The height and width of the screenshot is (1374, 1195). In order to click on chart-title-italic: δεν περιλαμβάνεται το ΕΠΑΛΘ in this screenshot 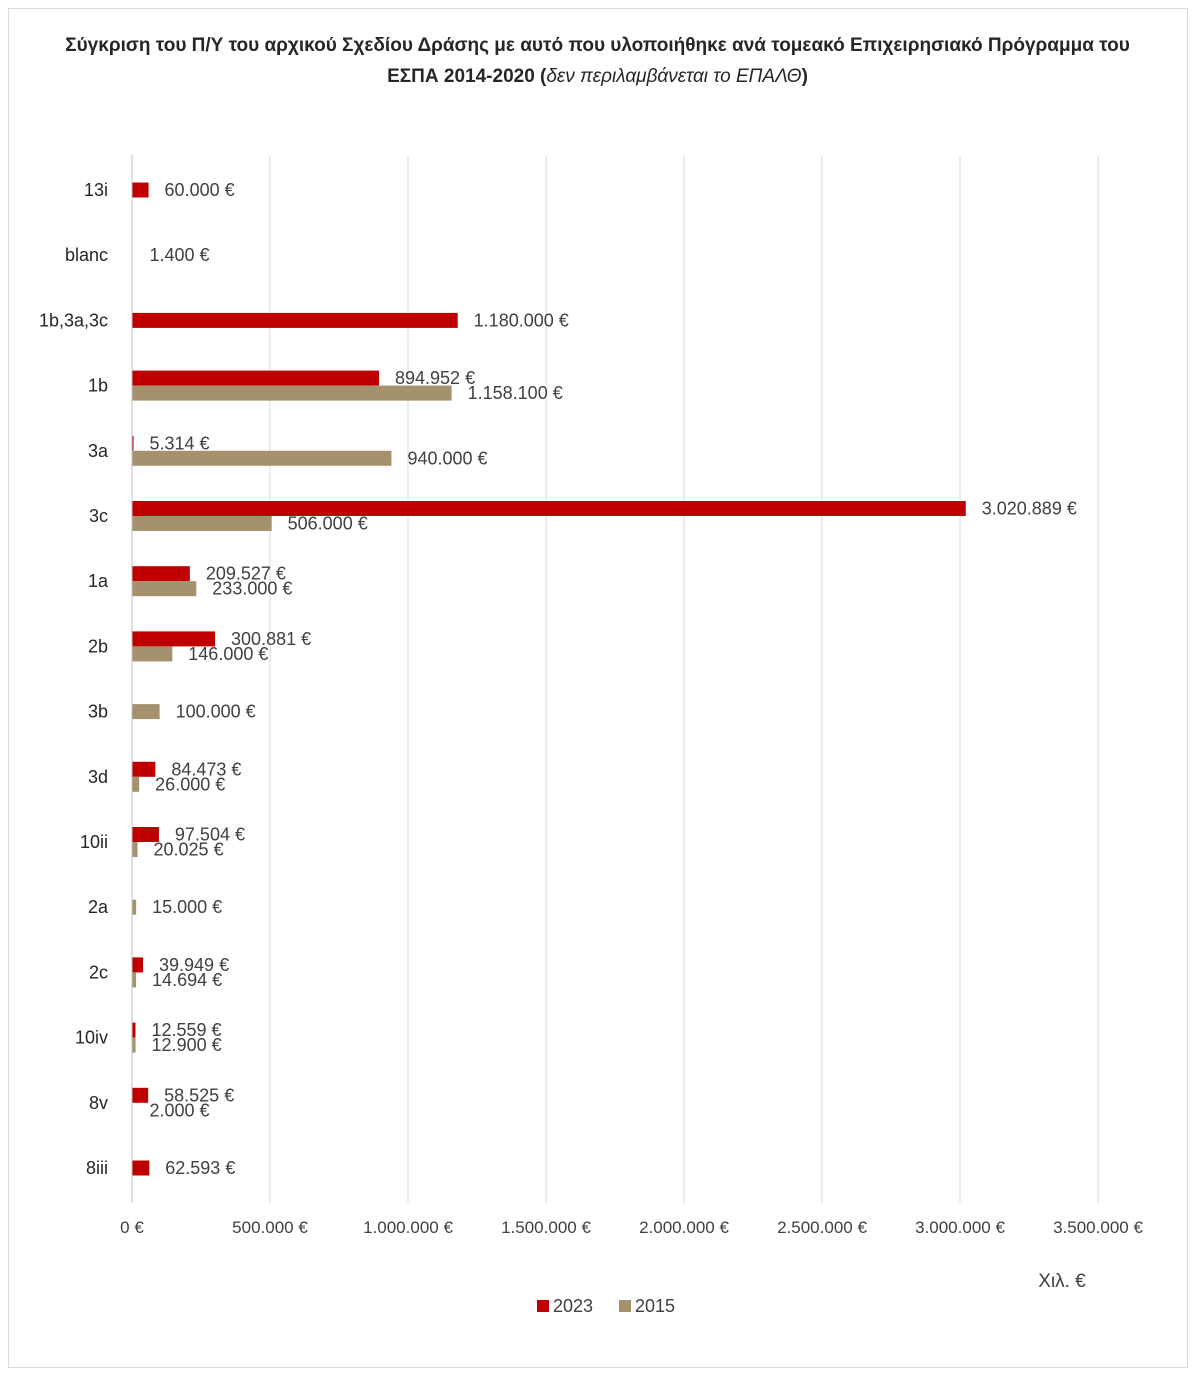, I will do `click(674, 76)`.